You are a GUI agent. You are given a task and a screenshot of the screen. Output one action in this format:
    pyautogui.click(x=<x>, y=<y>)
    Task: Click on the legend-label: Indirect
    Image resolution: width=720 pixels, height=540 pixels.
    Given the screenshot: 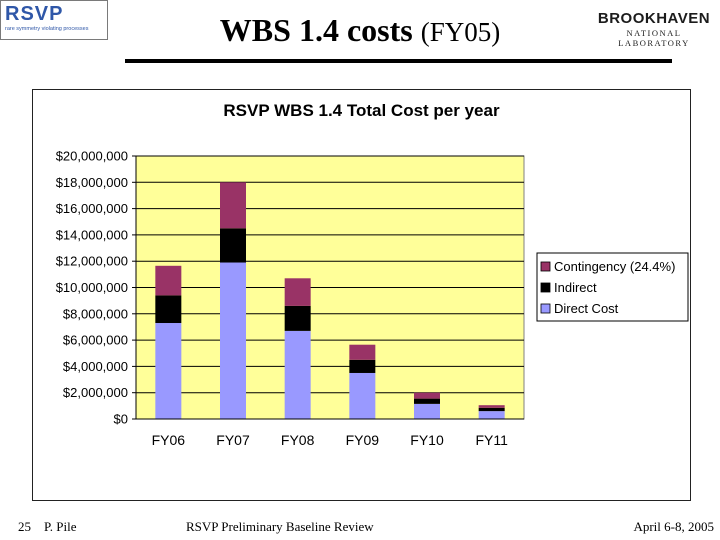 What is the action you would take?
    pyautogui.click(x=575, y=287)
    